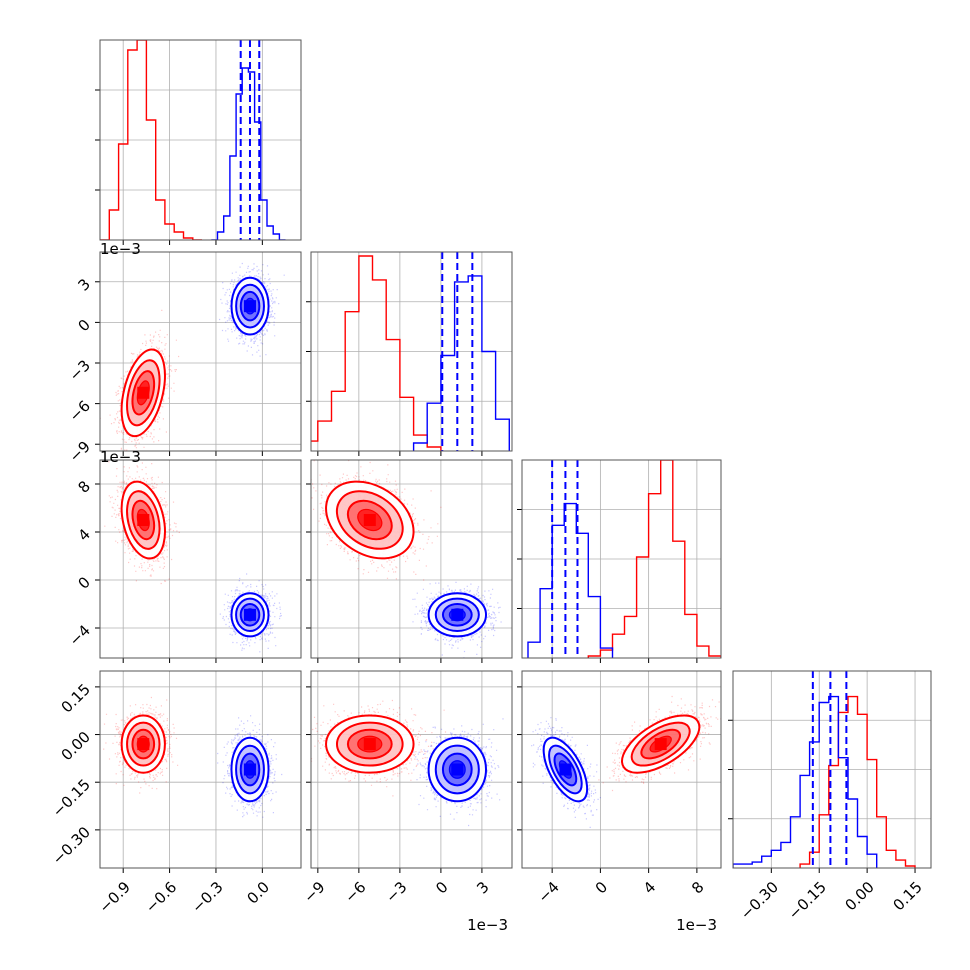 The image size is (970, 970). I want to click on x-tick-label: 0.15, so click(907, 896).